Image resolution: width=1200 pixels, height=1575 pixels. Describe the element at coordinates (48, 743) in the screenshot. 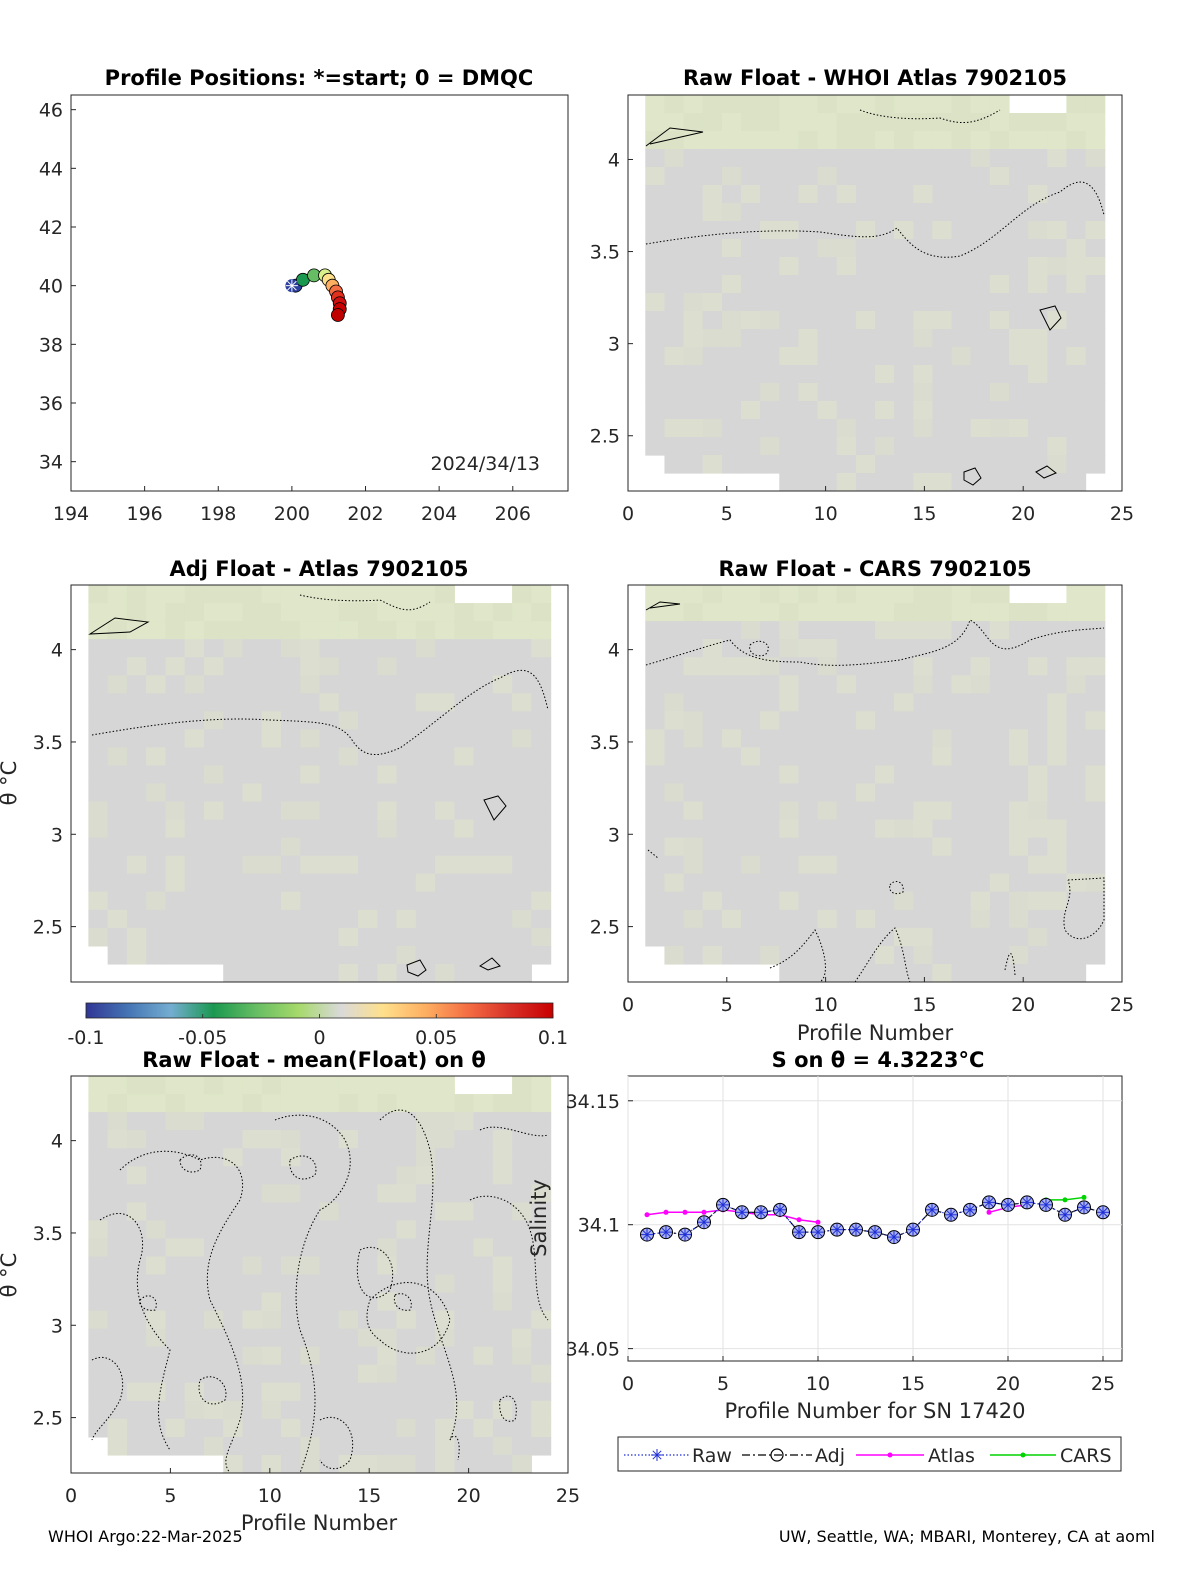

I see `y-tick-label: 3.5` at that location.